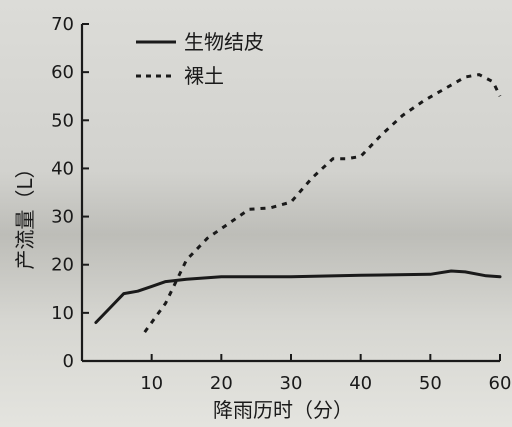 This screenshot has height=427, width=512. I want to click on y-tick-label-40: 40, so click(62, 168).